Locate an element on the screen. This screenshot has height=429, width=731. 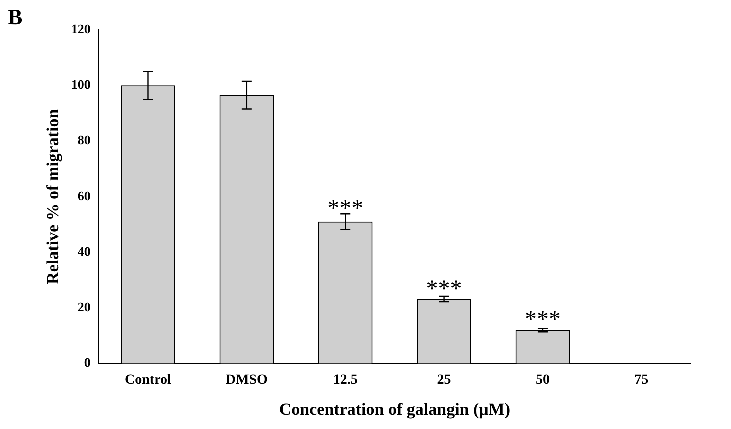
x-tick-label: Control is located at coordinates (148, 380).